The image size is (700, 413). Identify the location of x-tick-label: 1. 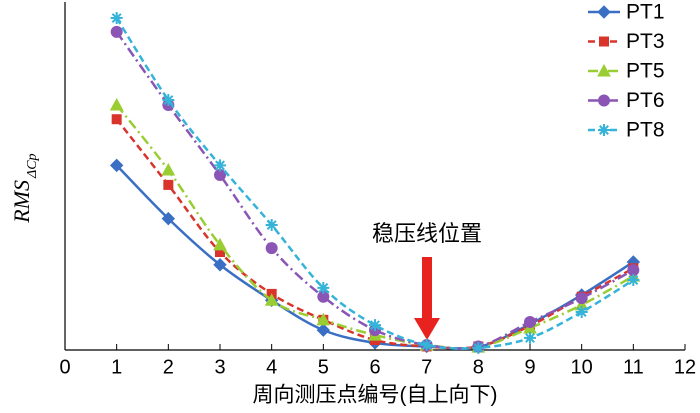
(116, 367).